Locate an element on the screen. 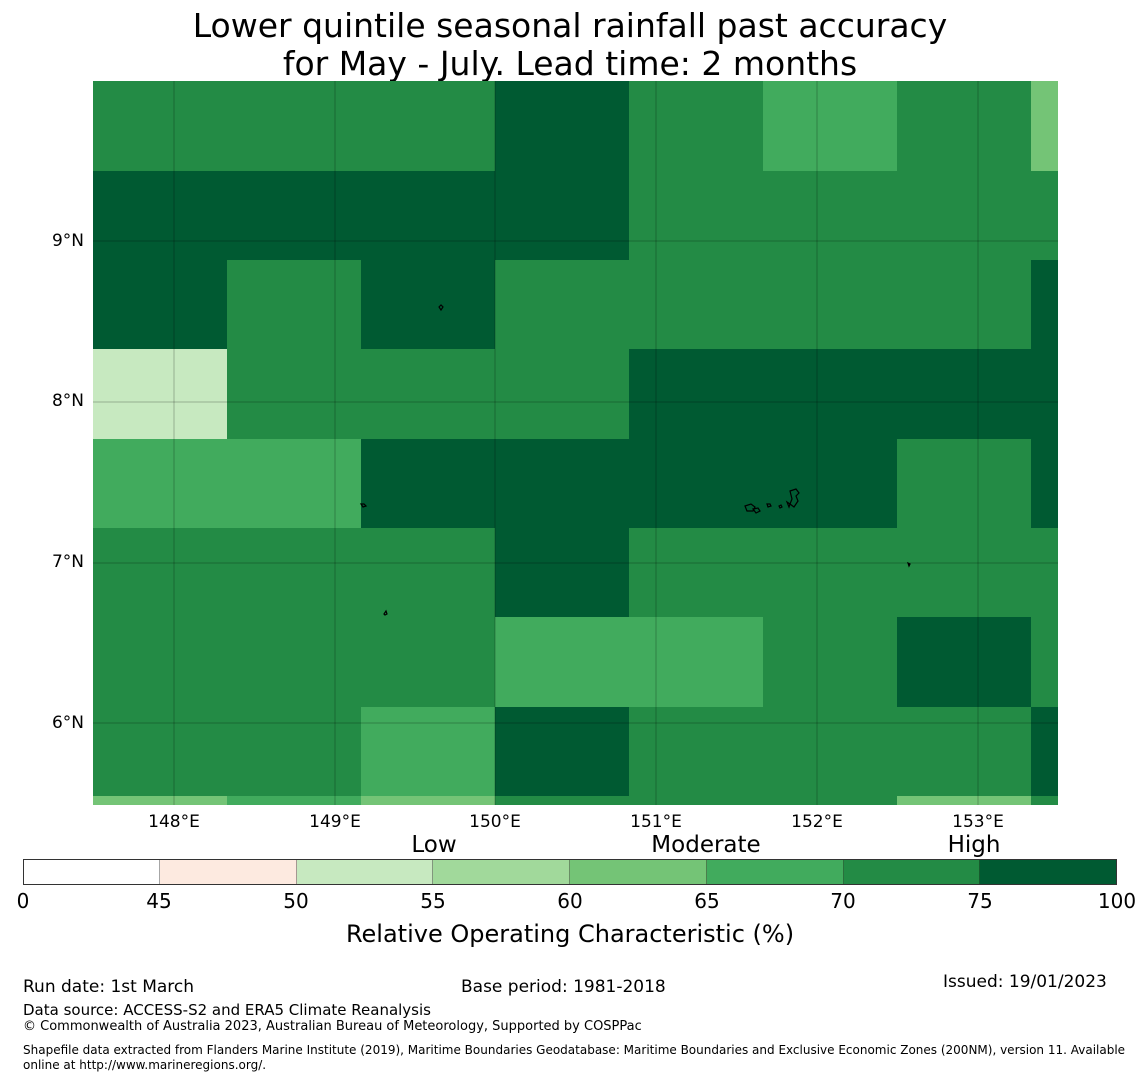 Image resolution: width=1140 pixels, height=1080 pixels. run-date: Run date: 1st March is located at coordinates (109, 987).